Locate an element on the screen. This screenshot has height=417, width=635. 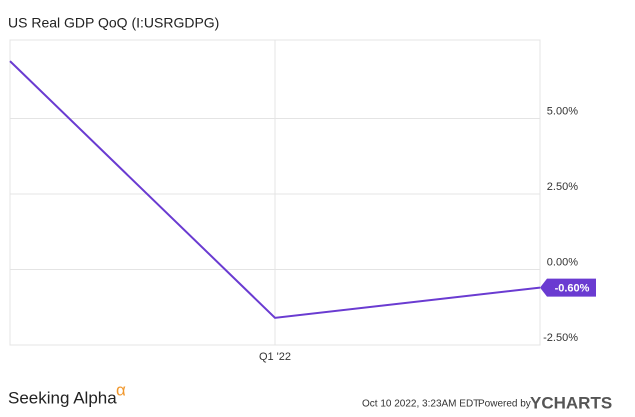
y-tick-label: 5.00% is located at coordinates (562, 111).